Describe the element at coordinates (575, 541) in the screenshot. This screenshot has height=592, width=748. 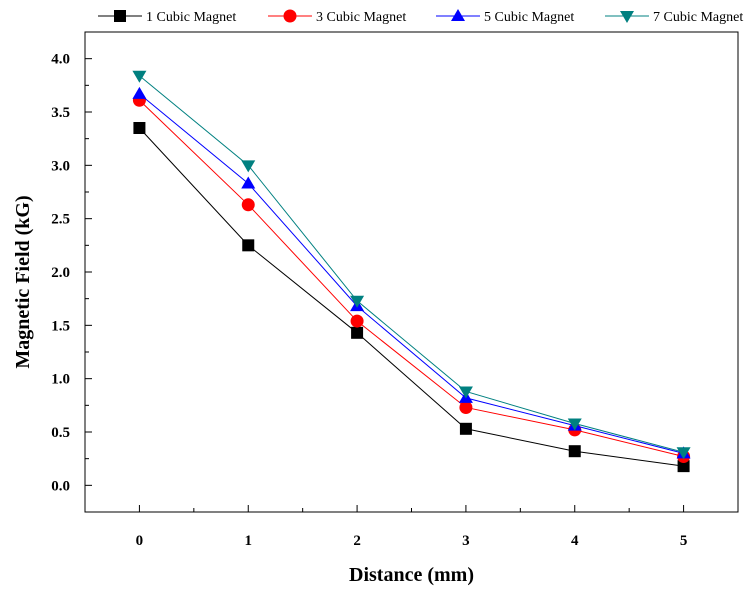
I see `x-tick-label: 4` at that location.